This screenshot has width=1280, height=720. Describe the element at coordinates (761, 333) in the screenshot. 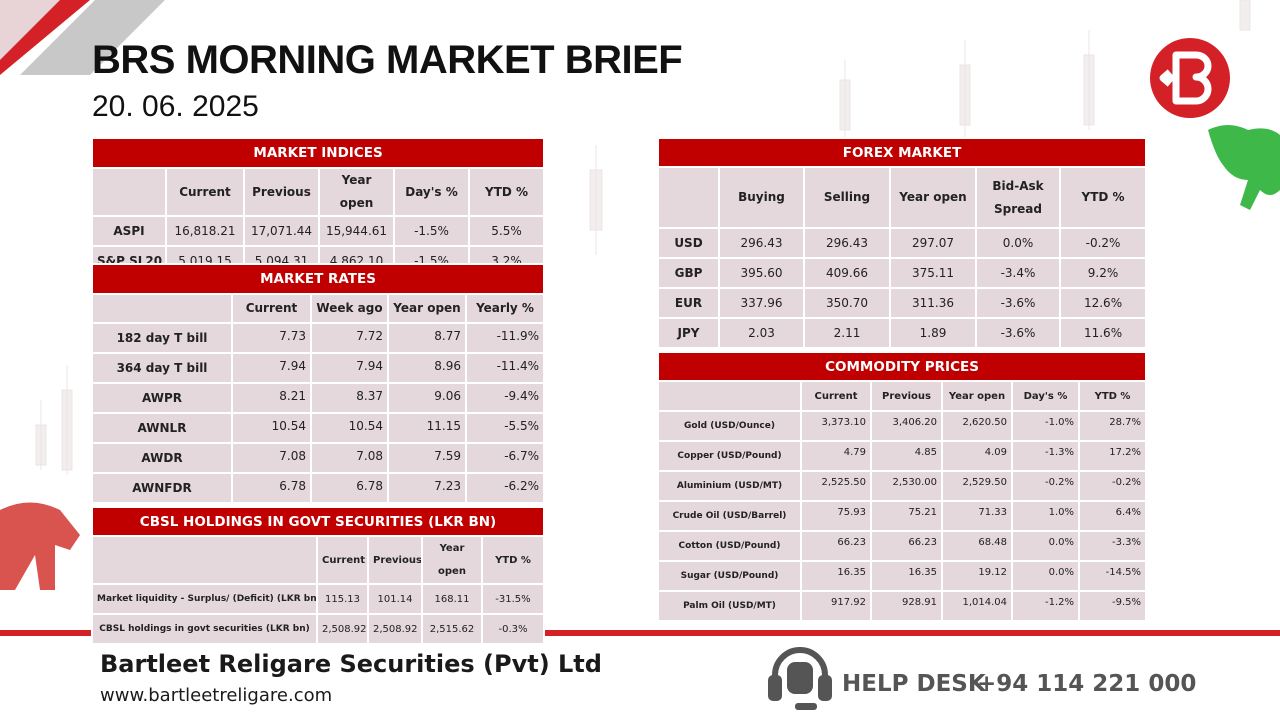

I see `value-cell: 2.03` at that location.